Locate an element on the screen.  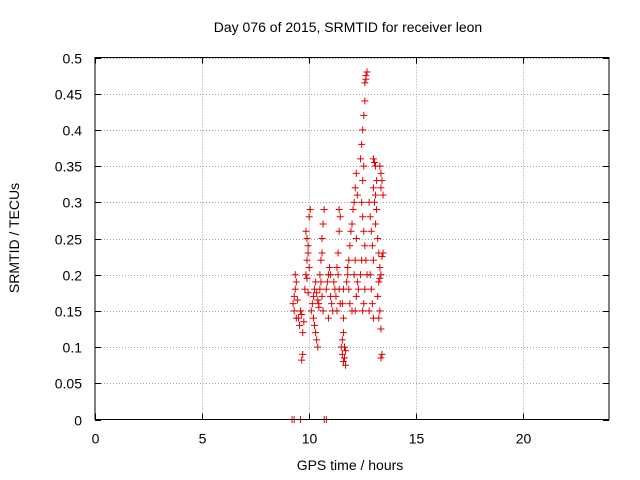
x-tick-labels: 0 5 10 15 20 is located at coordinates (312, 439).